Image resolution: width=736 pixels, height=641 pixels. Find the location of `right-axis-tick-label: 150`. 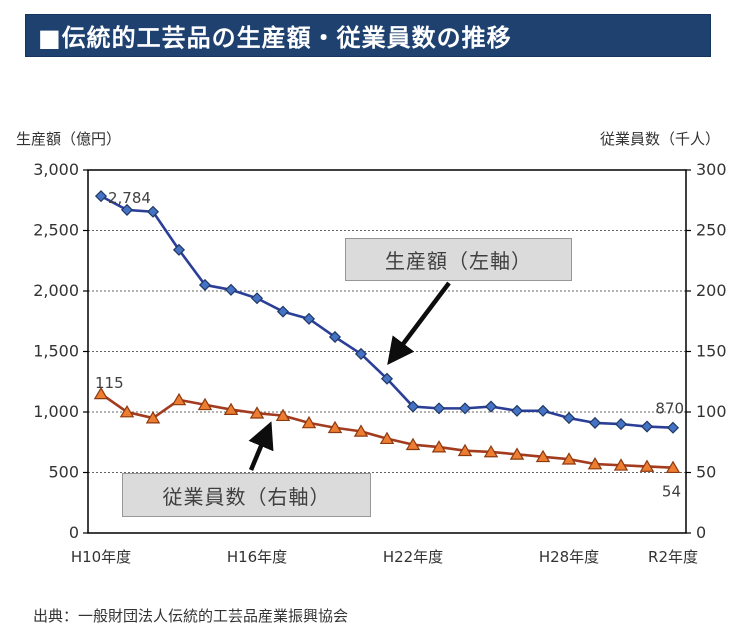

right-axis-tick-label: 150 is located at coordinates (711, 351).